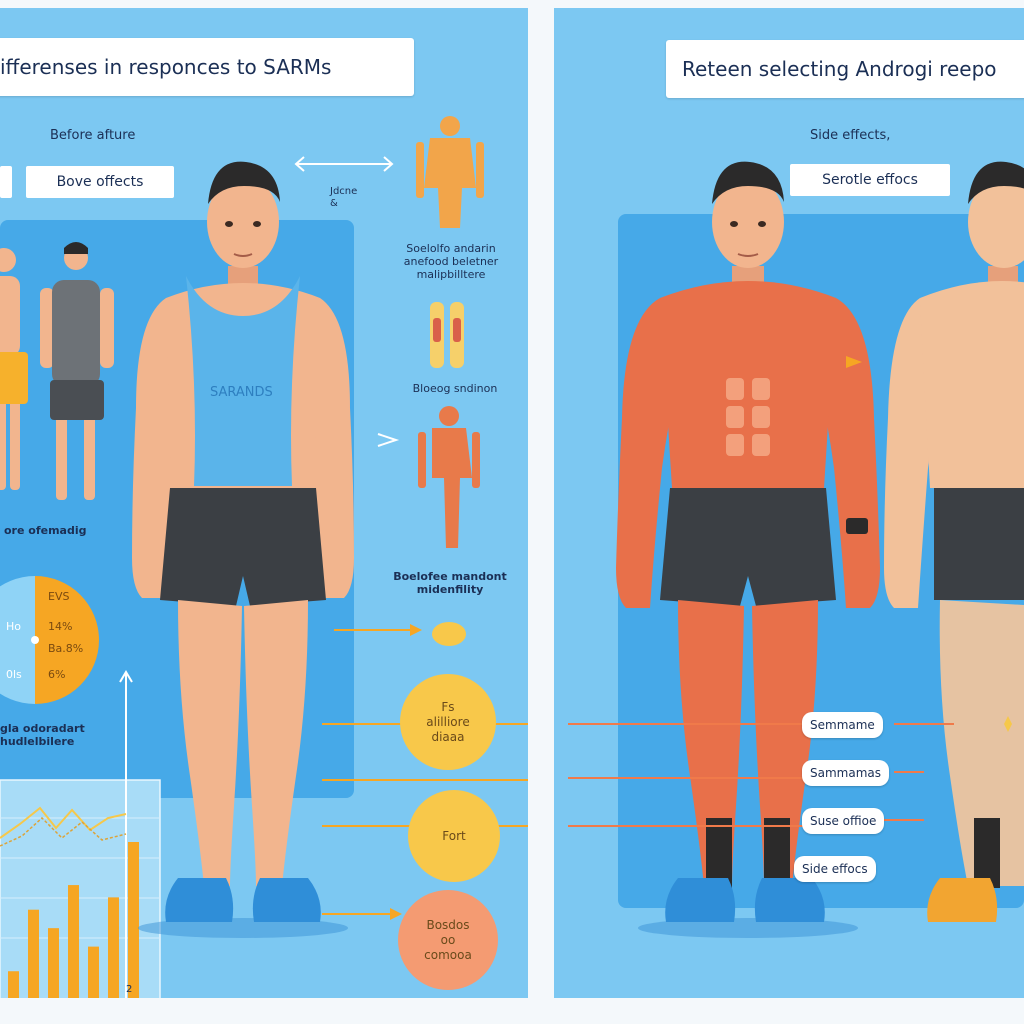  I want to click on right-subtitle: Side effects,, so click(850, 135).